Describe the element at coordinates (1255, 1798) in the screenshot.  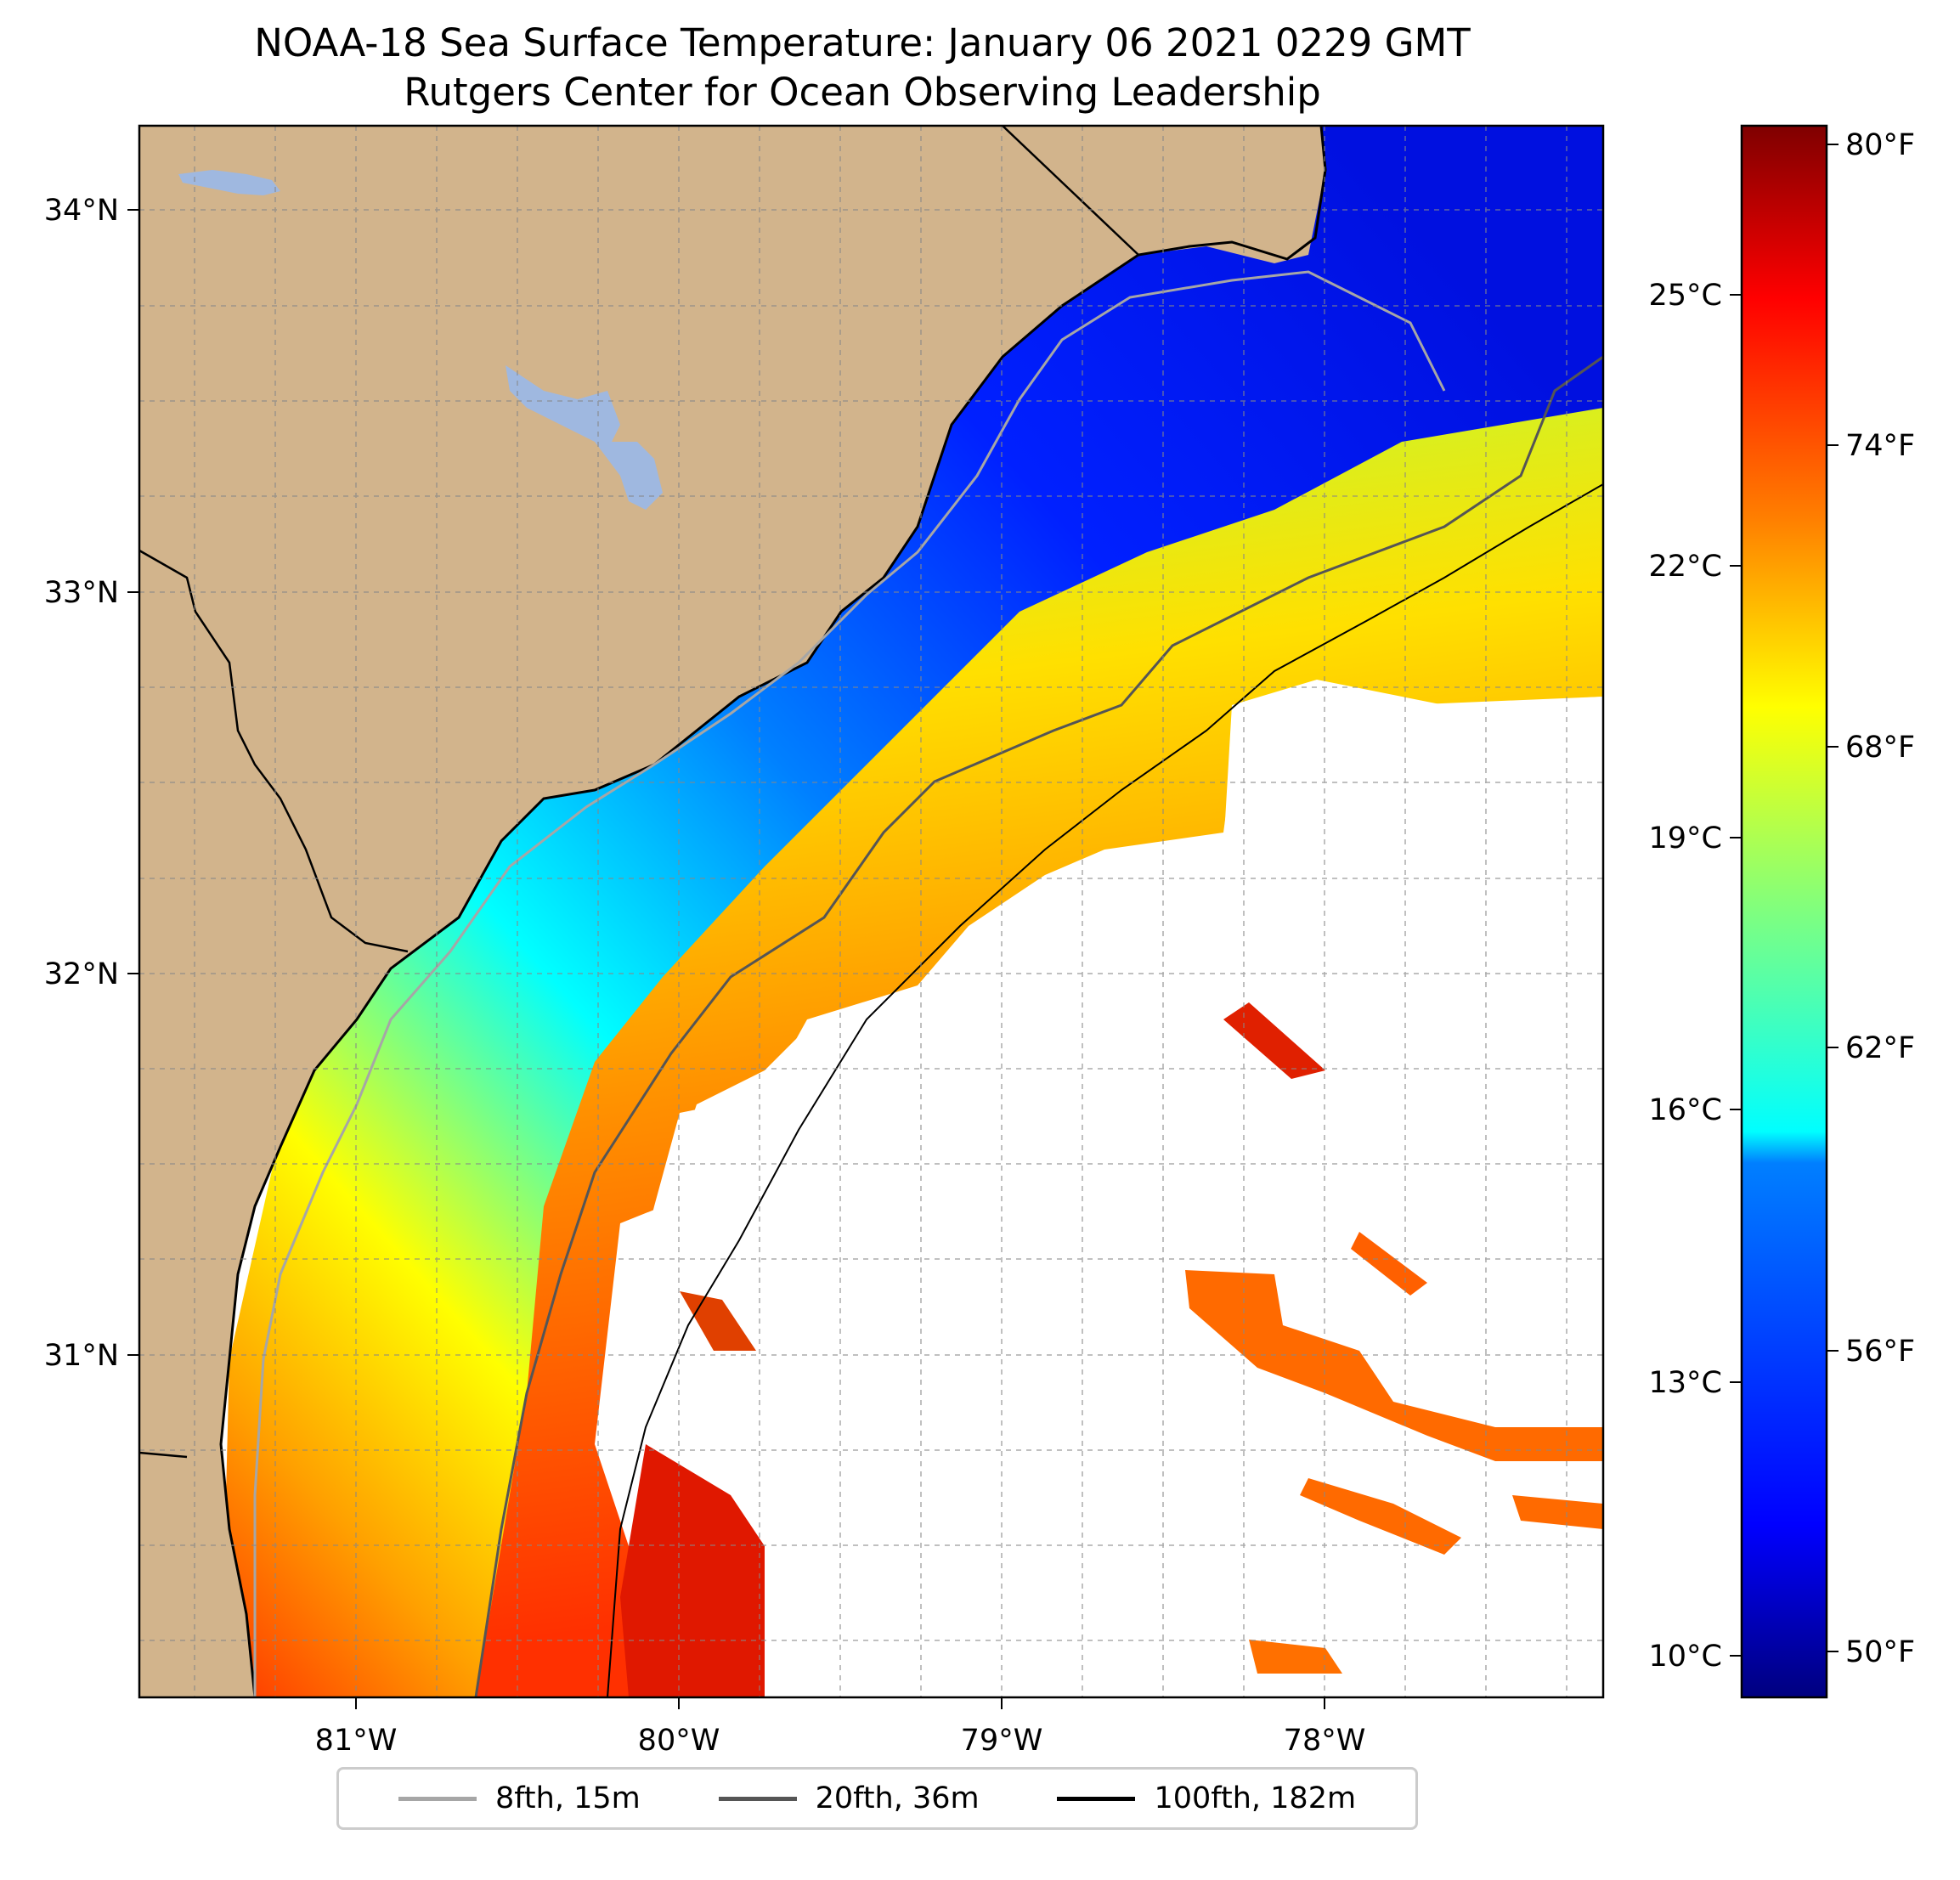
I see `legend-label: 100fth, 182m` at that location.